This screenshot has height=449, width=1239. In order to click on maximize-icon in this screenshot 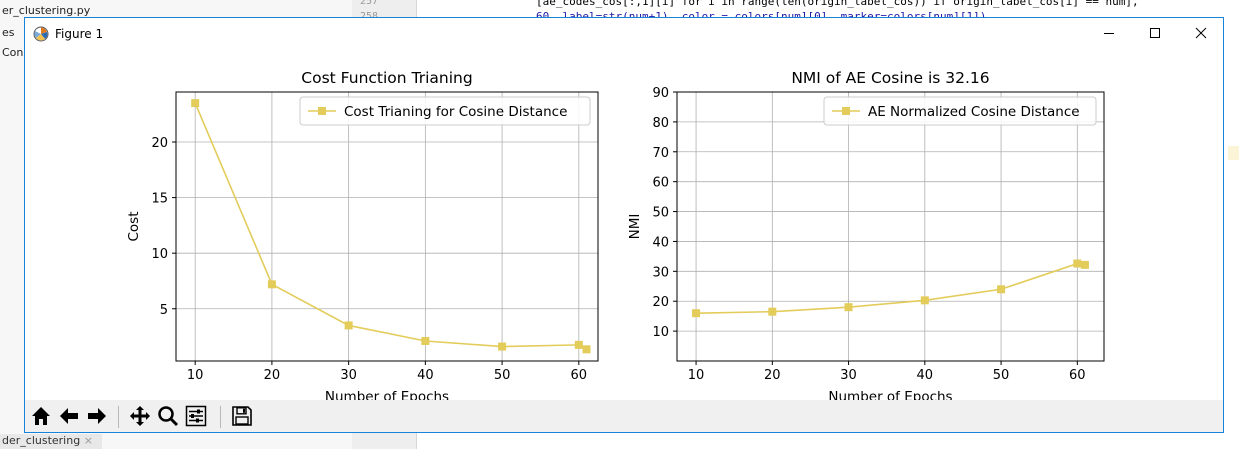, I will do `click(1155, 33)`.